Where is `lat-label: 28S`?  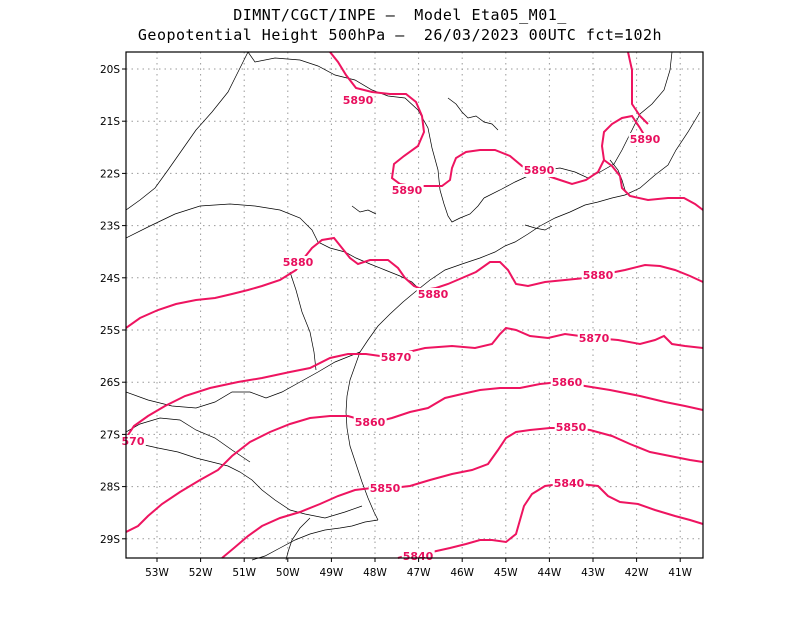
lat-label: 28S is located at coordinates (110, 488).